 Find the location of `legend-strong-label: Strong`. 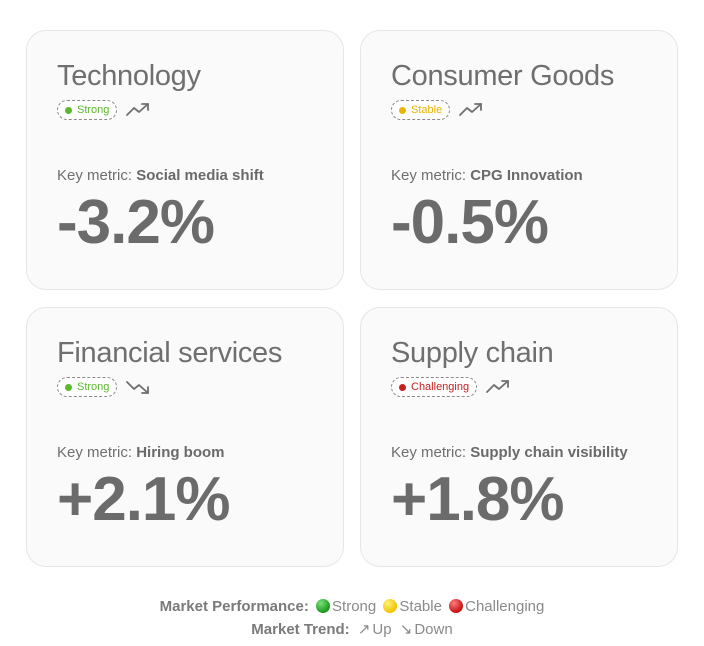

legend-strong-label: Strong is located at coordinates (354, 606).